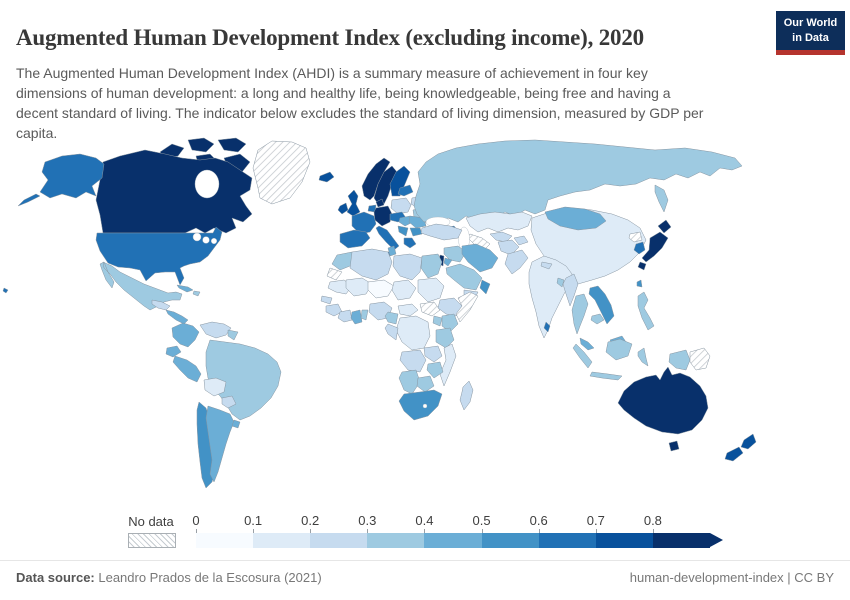  Describe the element at coordinates (409, 382) in the screenshot. I see `country-namibia` at that location.